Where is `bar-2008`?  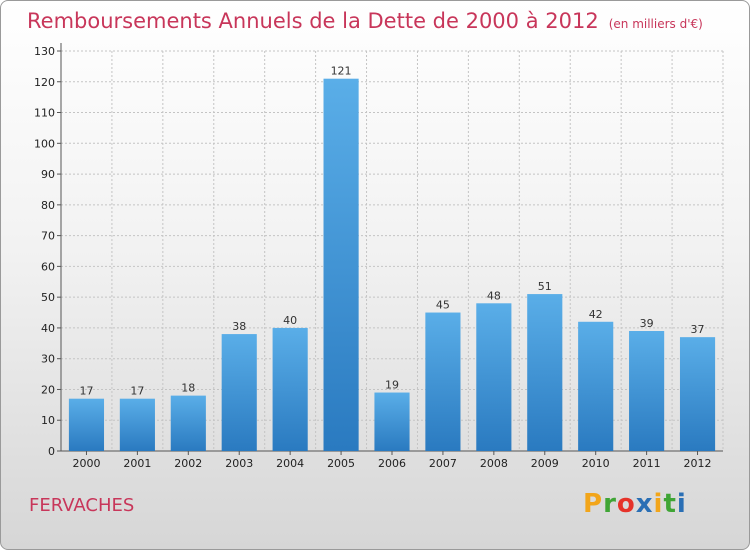
bar-2008 is located at coordinates (494, 377).